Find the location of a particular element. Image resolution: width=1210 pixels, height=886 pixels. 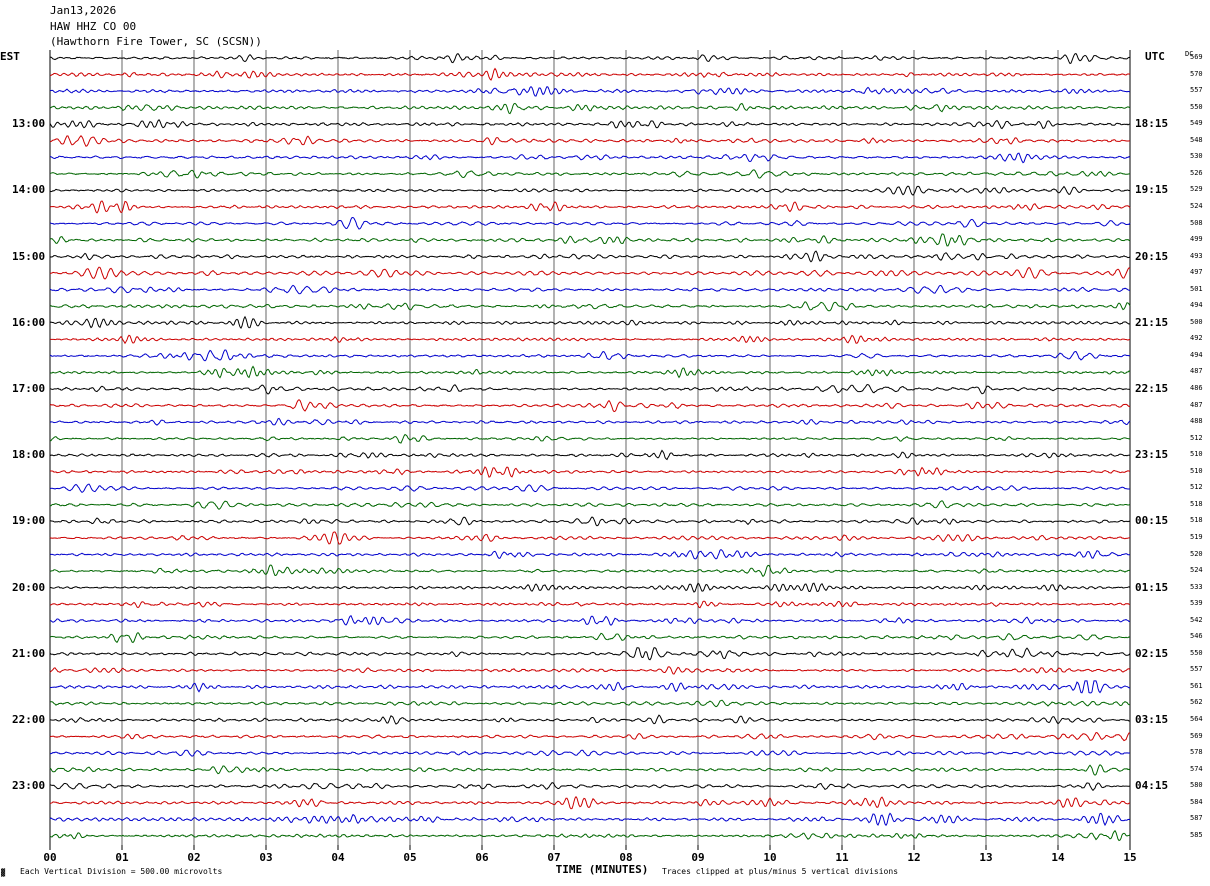

dc-offset-label: 500 is located at coordinates (1196, 321).